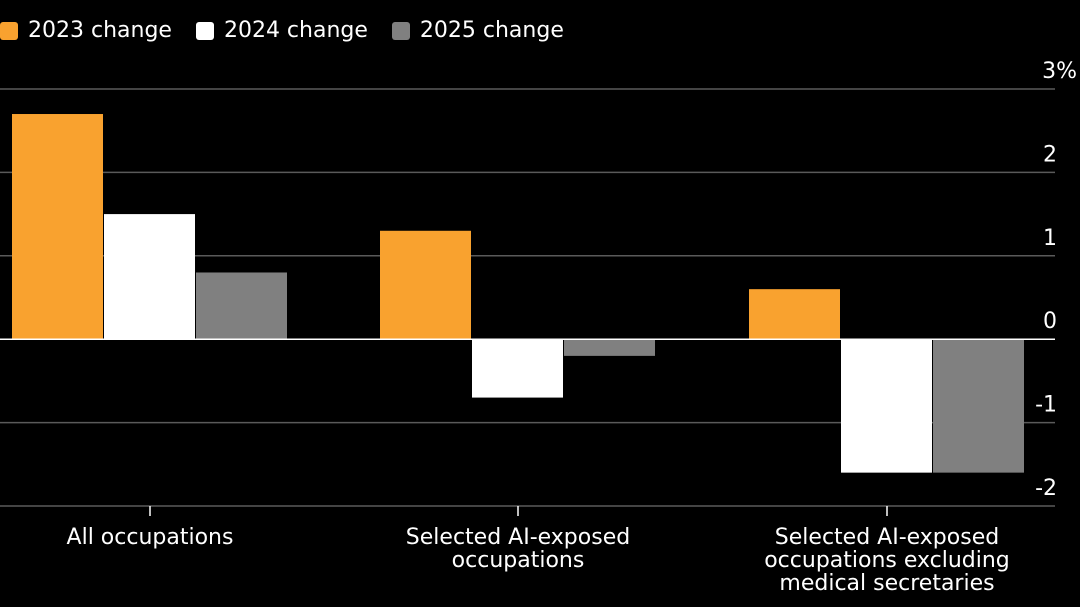 The height and width of the screenshot is (607, 1080). Describe the element at coordinates (886, 406) in the screenshot. I see `bar-2024-cat2` at that location.